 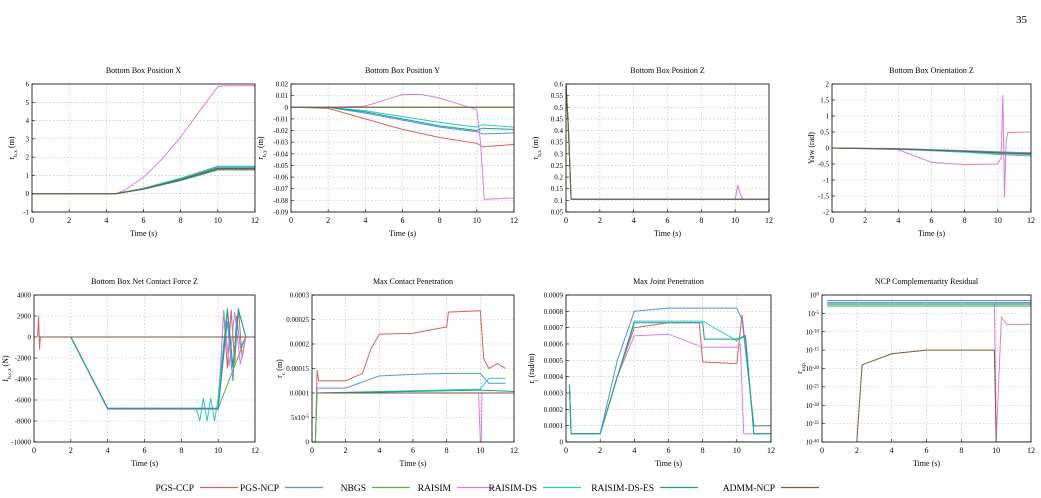 I want to click on y-tick-label: -0.07, so click(x=280, y=189).